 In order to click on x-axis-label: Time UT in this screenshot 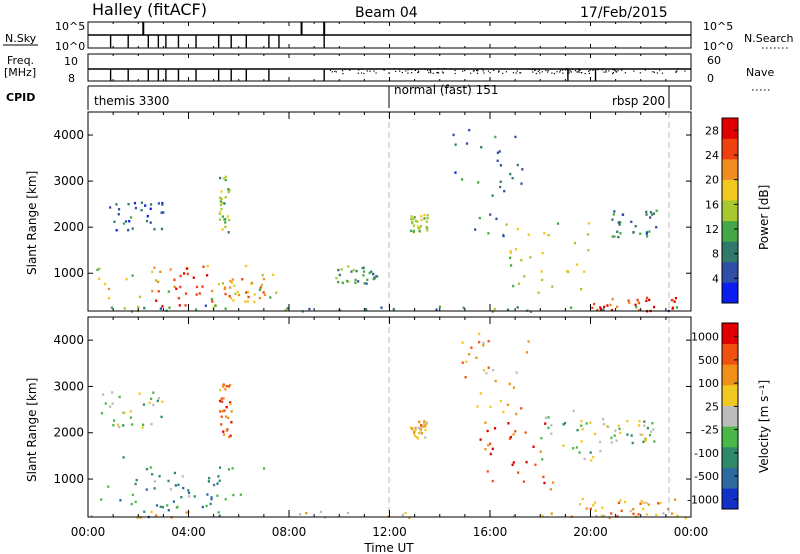, I will do `click(388, 547)`.